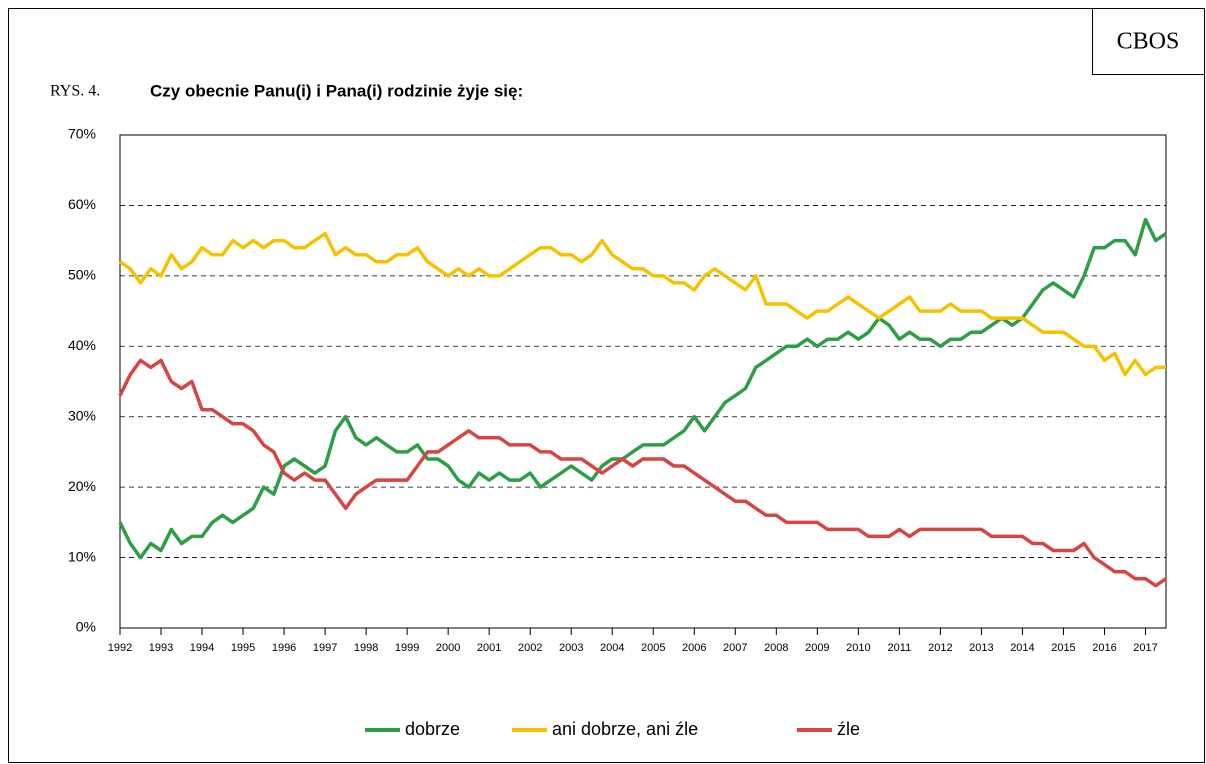  What do you see at coordinates (940, 648) in the screenshot?
I see `x-tick-label: 2012` at bounding box center [940, 648].